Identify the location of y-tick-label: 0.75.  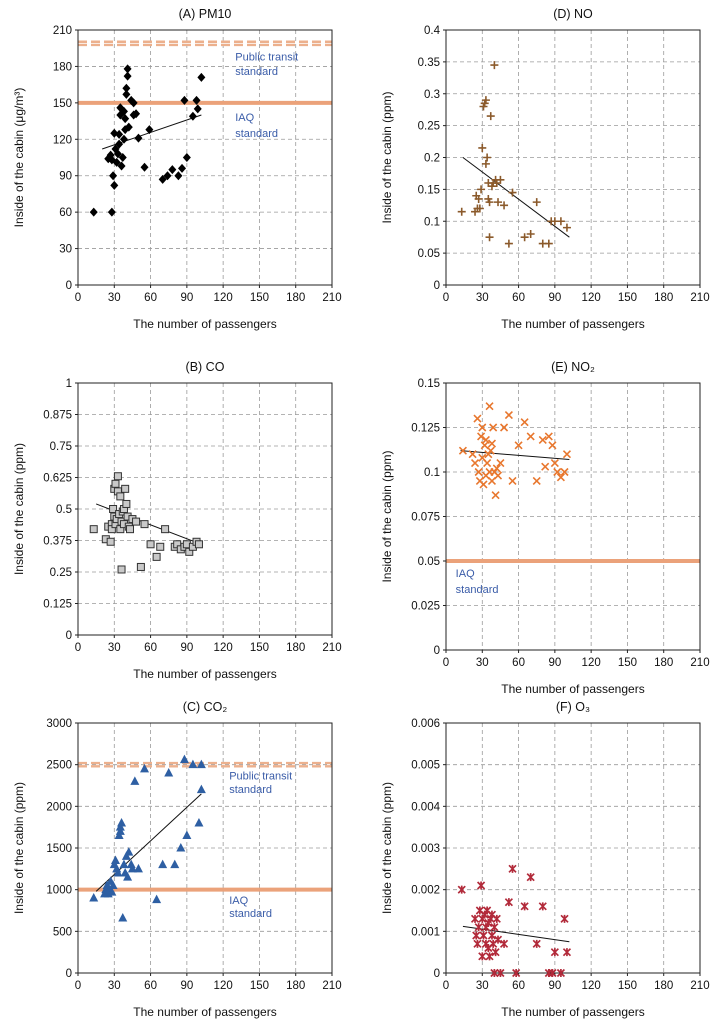
(61, 447).